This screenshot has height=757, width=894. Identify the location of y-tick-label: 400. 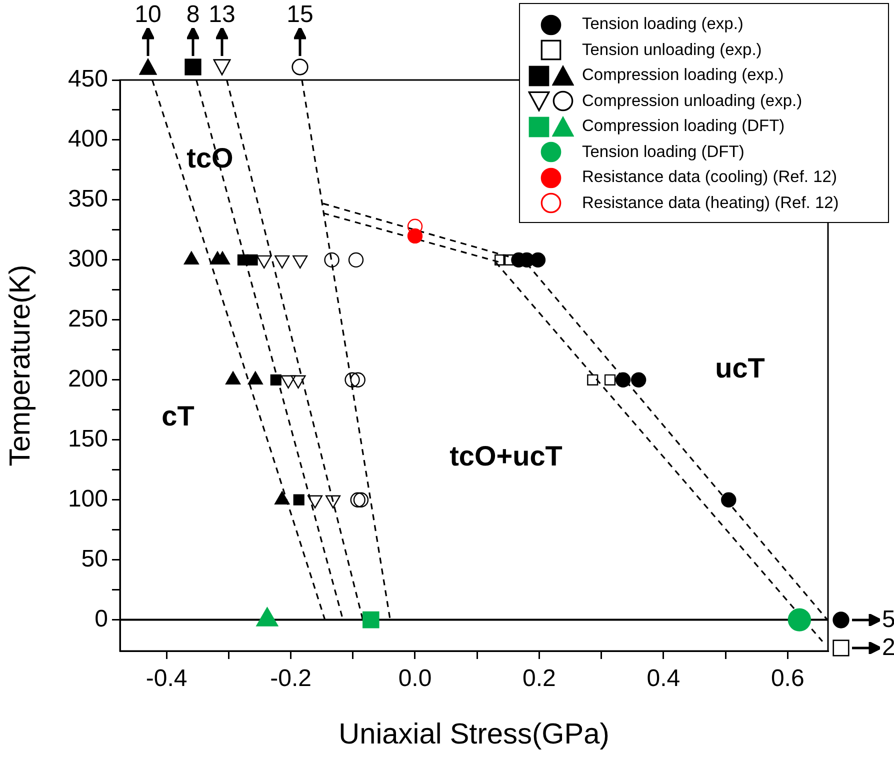
(88, 139).